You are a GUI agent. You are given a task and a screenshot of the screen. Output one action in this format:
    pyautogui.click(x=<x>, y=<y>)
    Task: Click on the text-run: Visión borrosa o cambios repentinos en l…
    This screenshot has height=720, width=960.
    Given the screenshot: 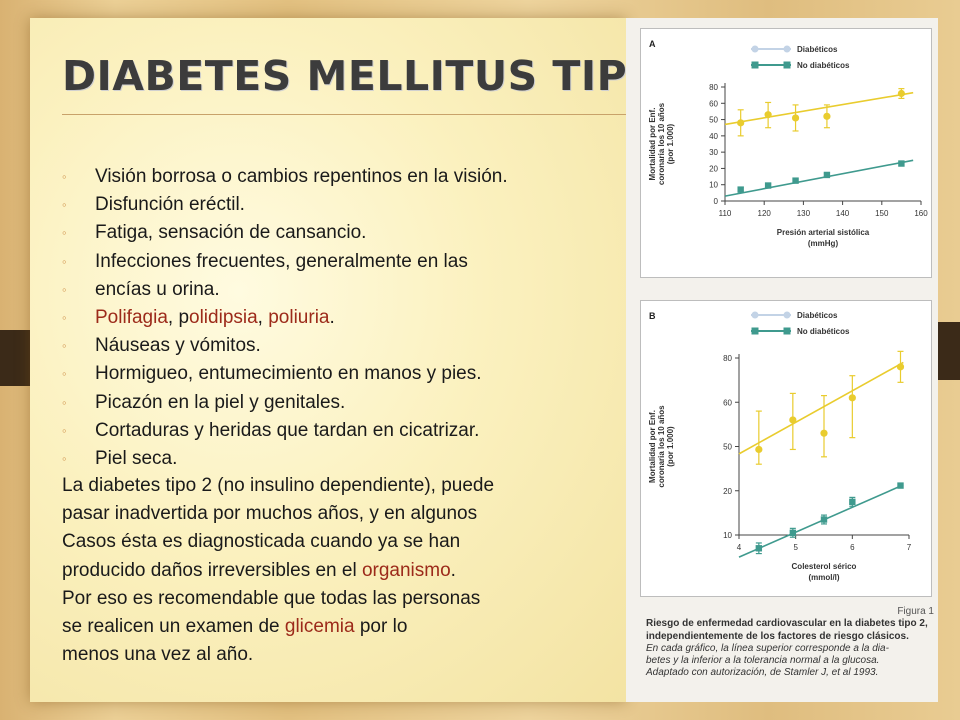 What is the action you would take?
    pyautogui.click(x=301, y=176)
    